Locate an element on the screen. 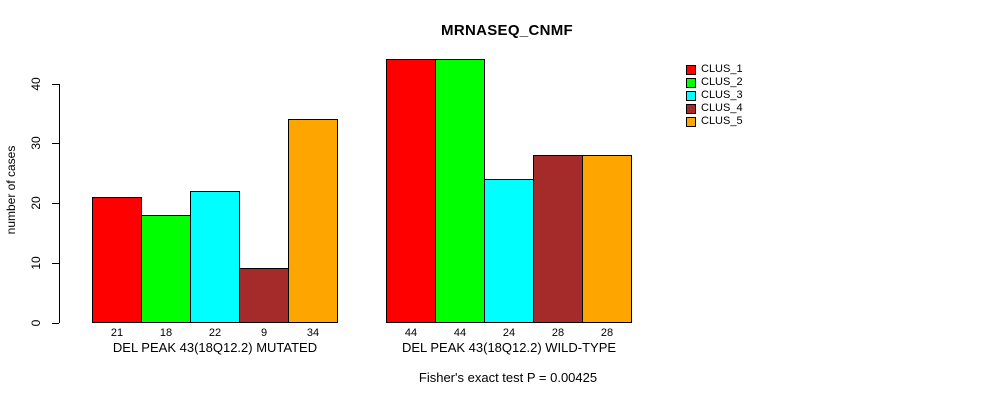 The width and height of the screenshot is (990, 400). legend-item-clus_5: CLUS_5 is located at coordinates (714, 121).